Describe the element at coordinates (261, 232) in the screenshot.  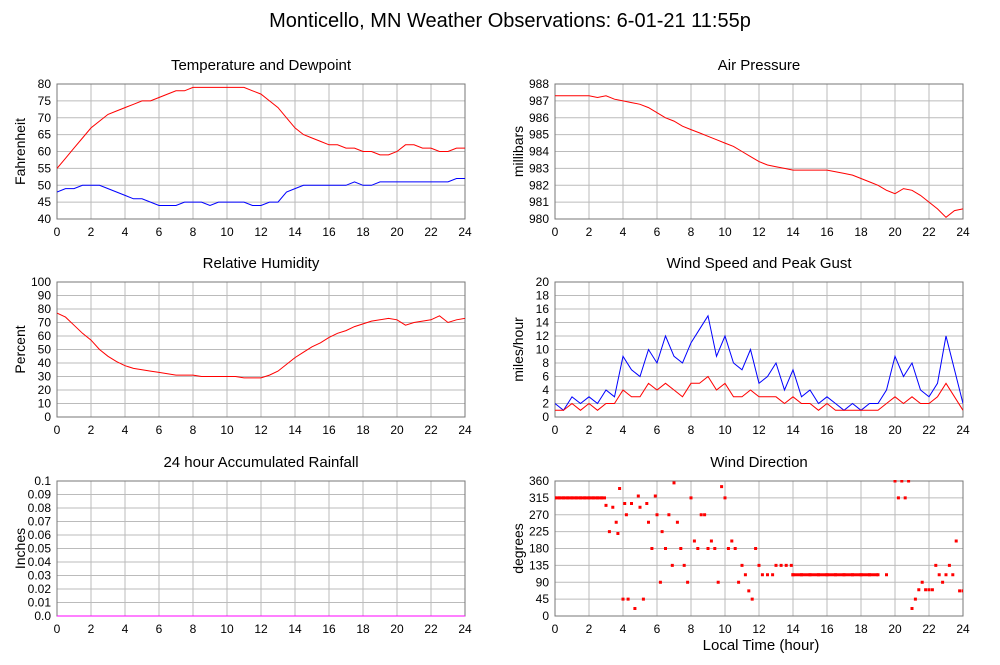
I see `temperature-x-tick-label: 12` at that location.